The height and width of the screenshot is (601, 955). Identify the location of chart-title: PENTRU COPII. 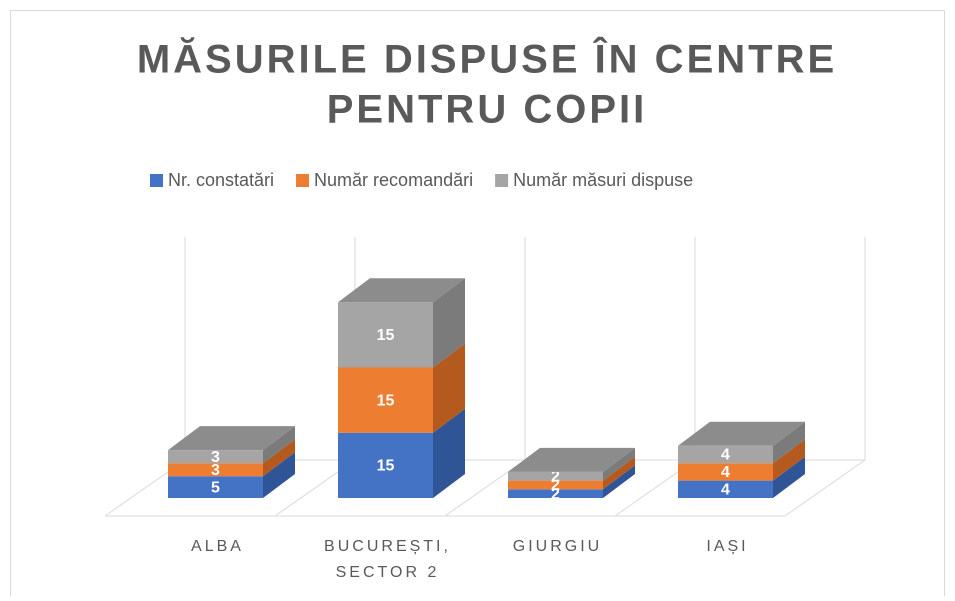
(487, 110).